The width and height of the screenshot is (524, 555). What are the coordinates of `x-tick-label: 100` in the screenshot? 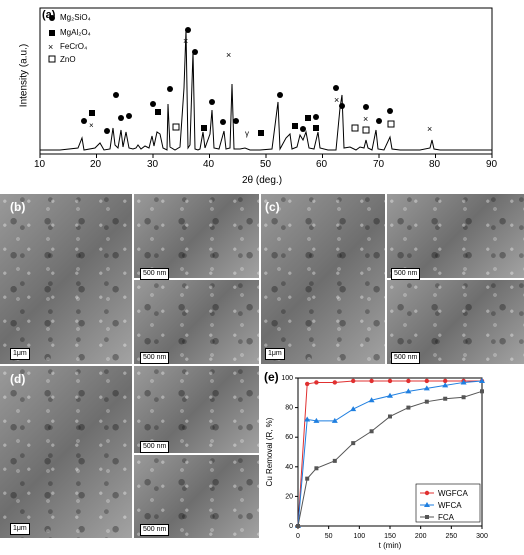 It's located at (359, 536).